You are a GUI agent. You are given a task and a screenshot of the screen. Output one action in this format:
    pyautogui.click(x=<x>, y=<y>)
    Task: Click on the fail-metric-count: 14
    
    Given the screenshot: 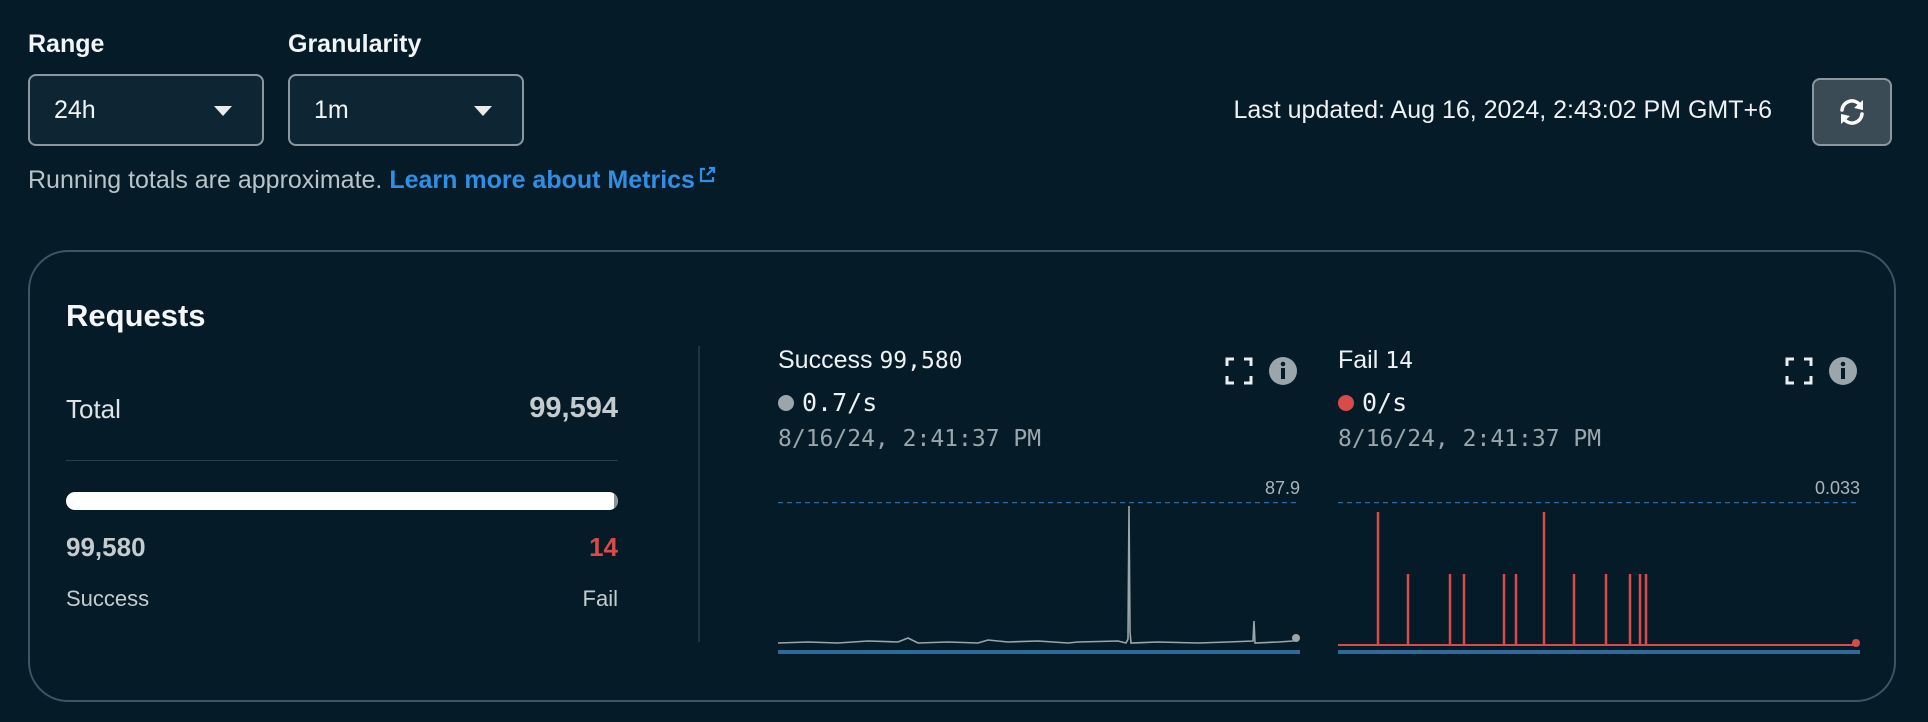 What is the action you would take?
    pyautogui.click(x=1399, y=361)
    